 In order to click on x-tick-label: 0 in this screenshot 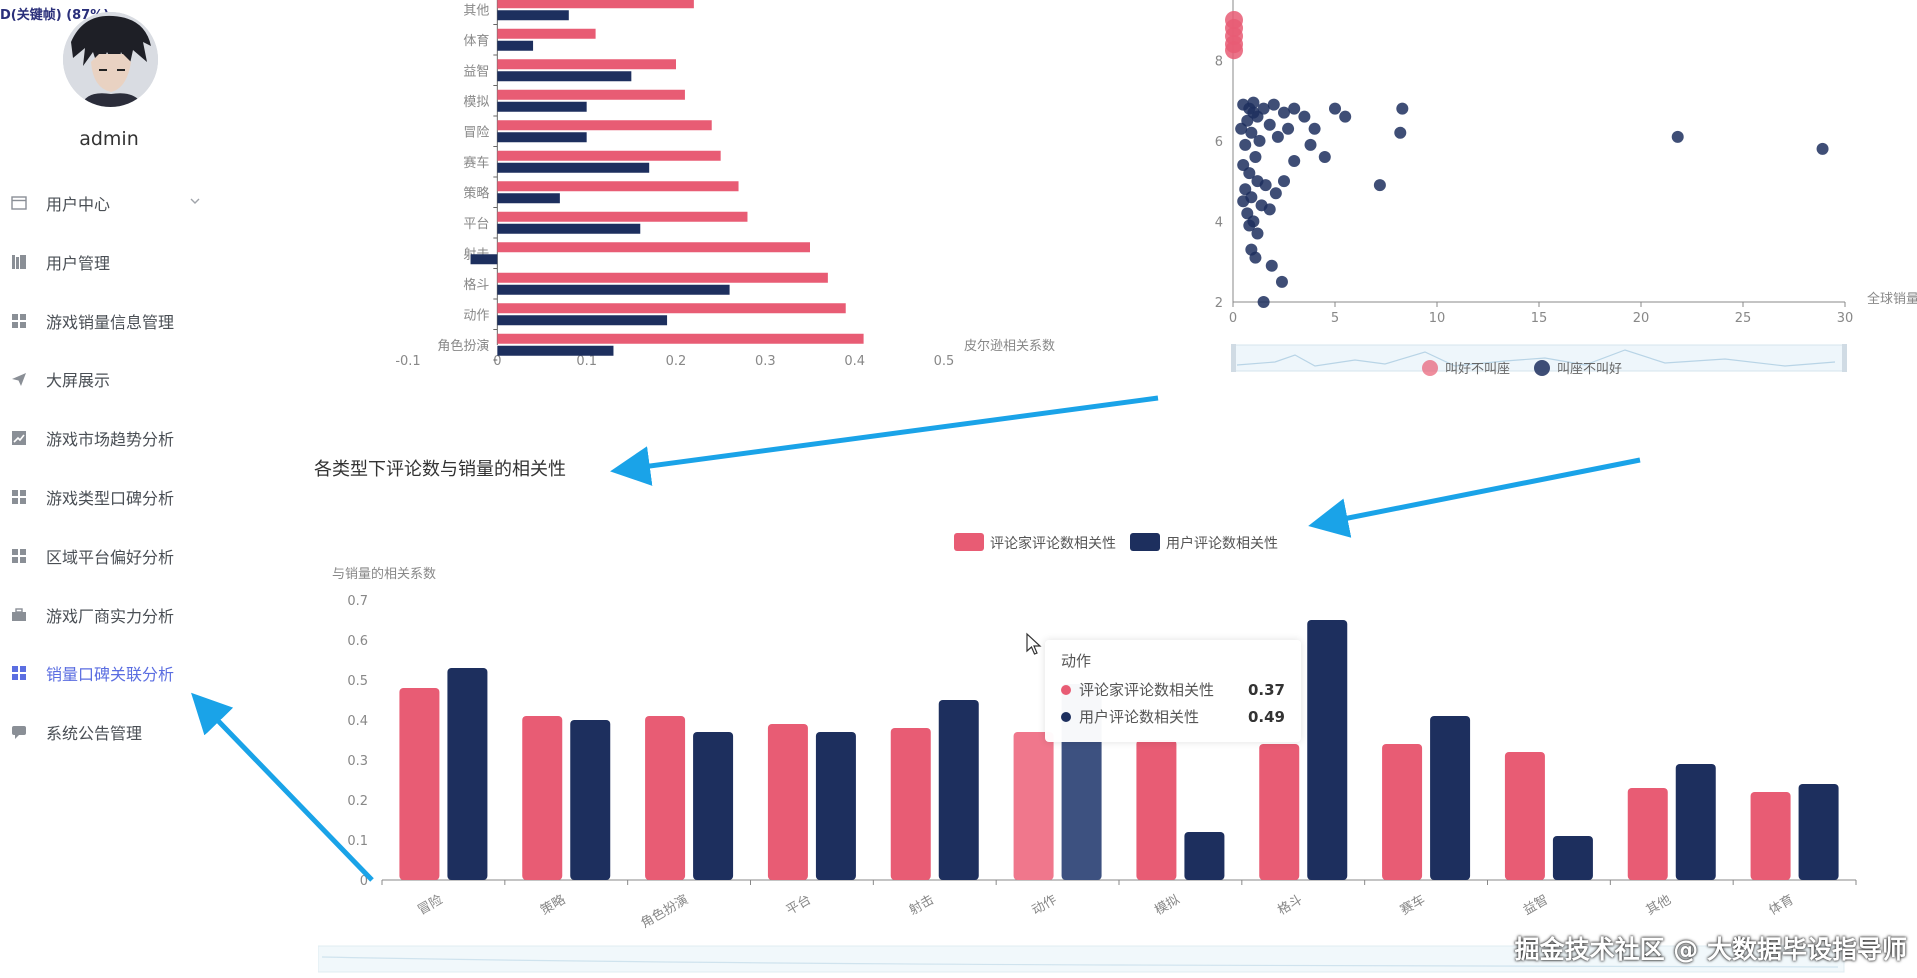, I will do `click(1233, 318)`.